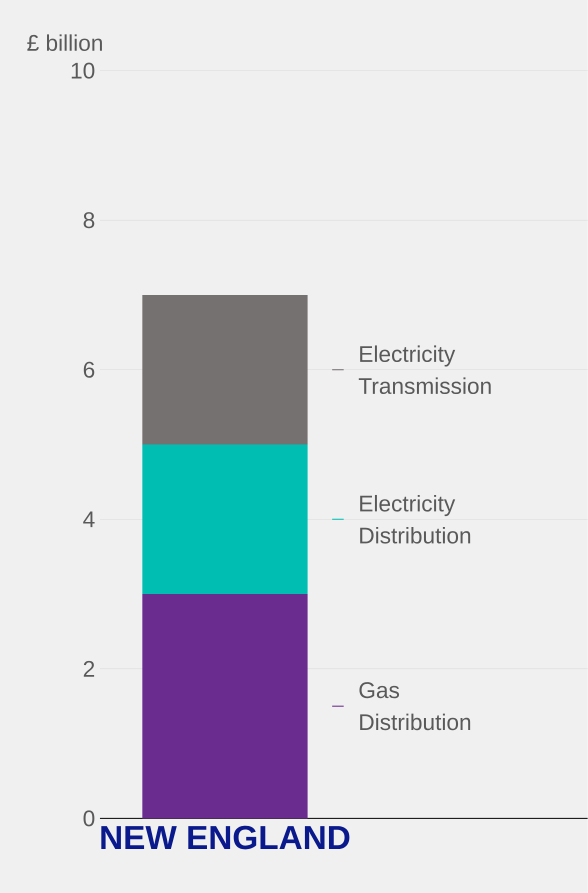 The width and height of the screenshot is (588, 893). What do you see at coordinates (415, 519) in the screenshot?
I see `legend-label: Electricity Distribution` at bounding box center [415, 519].